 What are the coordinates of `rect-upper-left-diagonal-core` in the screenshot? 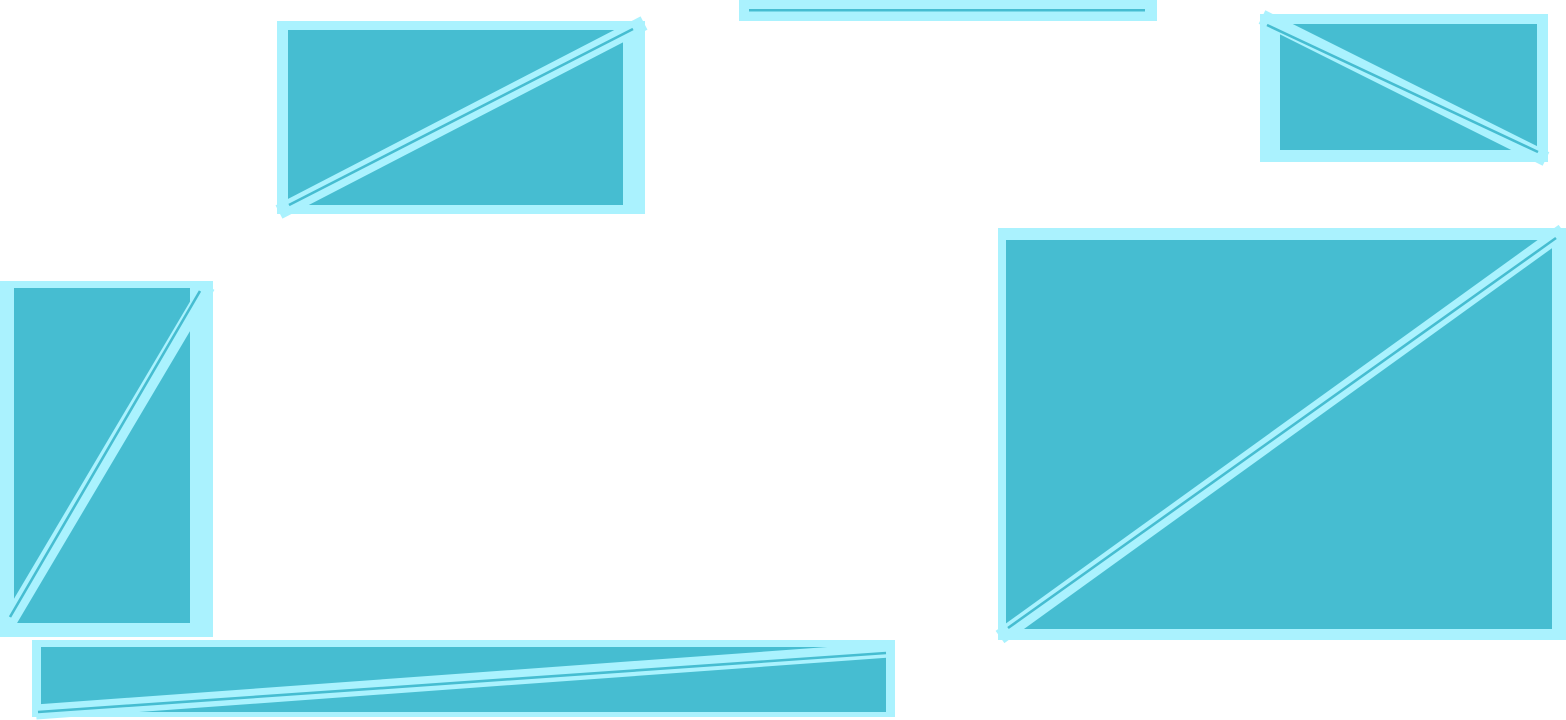 It's located at (461, 117).